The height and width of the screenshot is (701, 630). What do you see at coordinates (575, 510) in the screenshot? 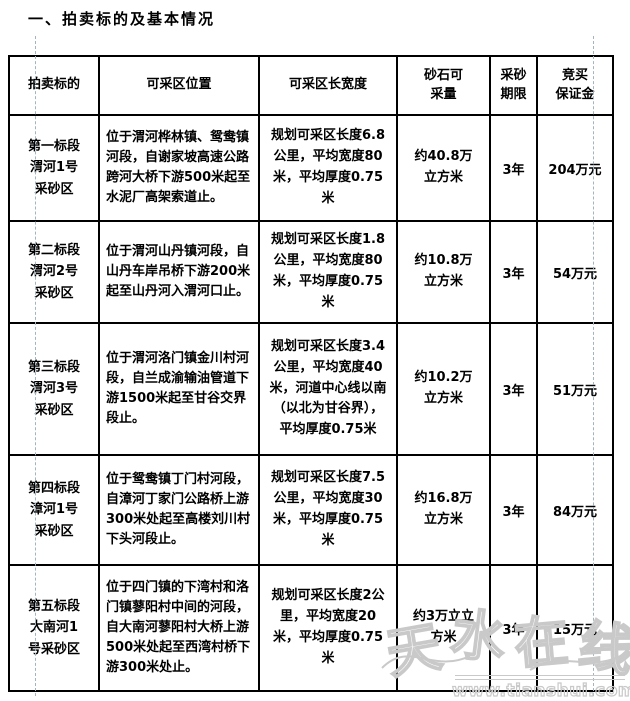
I see `deposit-cell: 84万元` at bounding box center [575, 510].